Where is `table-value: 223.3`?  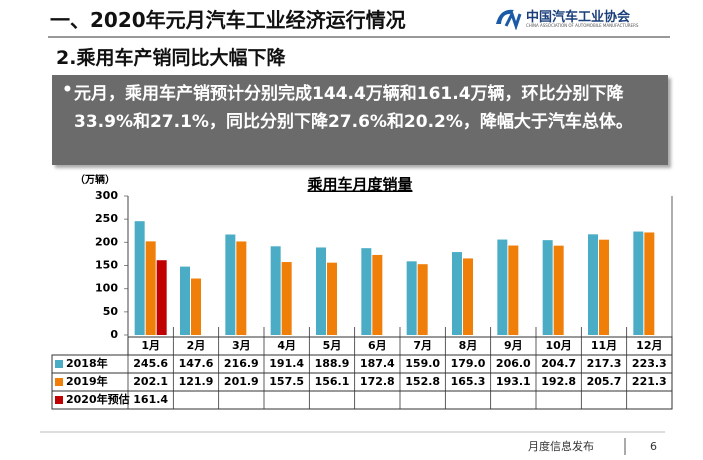
table-value: 223.3 is located at coordinates (649, 363).